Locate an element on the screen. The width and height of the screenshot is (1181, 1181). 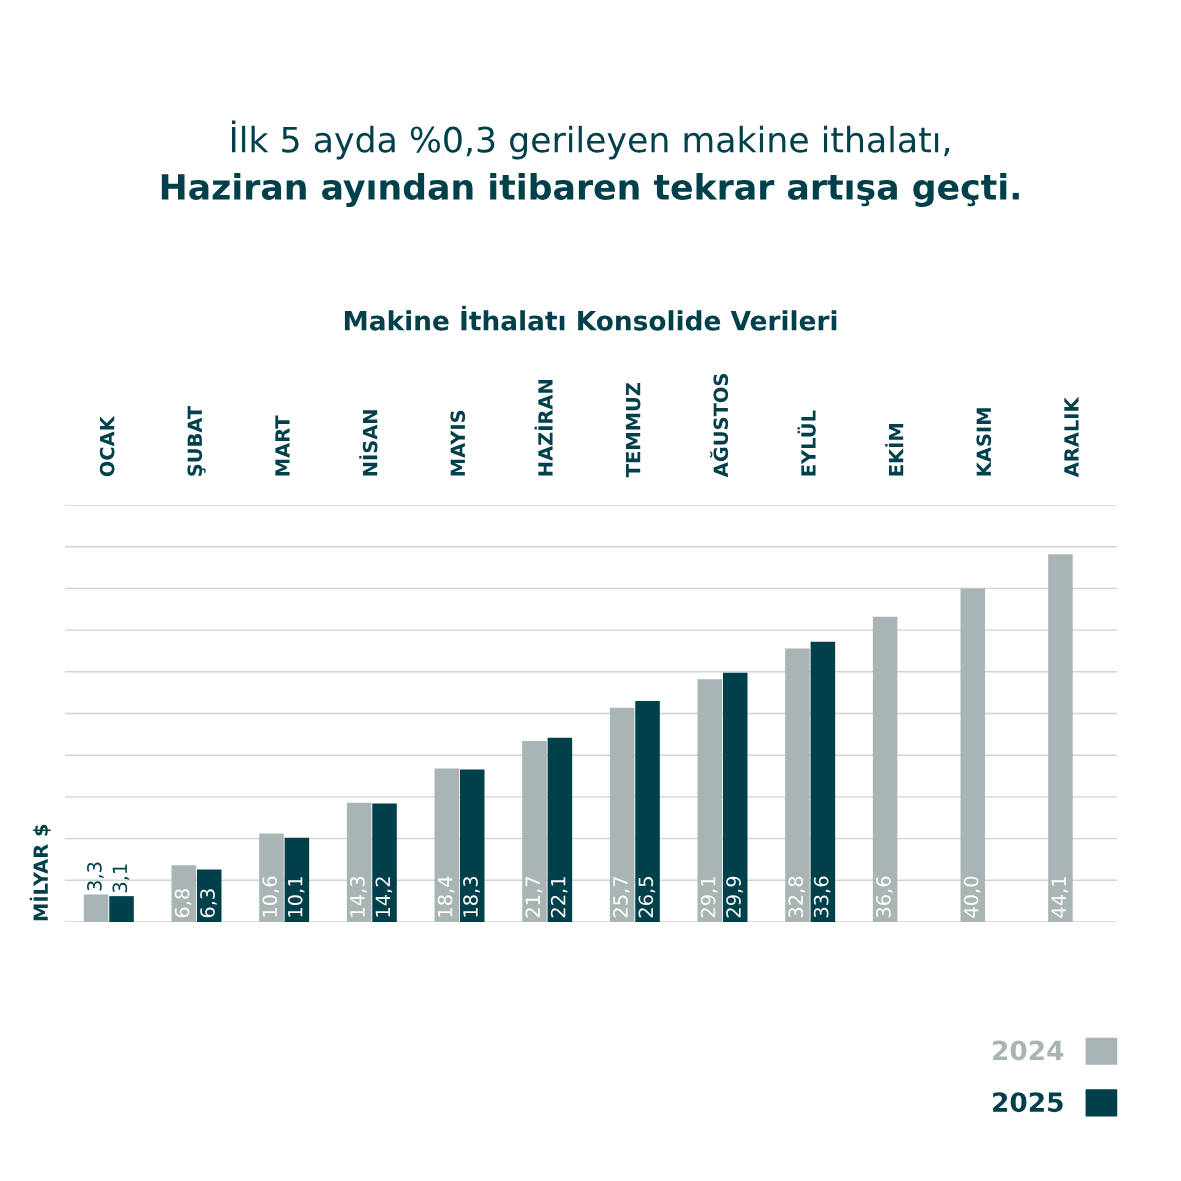
data-label: 3,1 is located at coordinates (121, 878).